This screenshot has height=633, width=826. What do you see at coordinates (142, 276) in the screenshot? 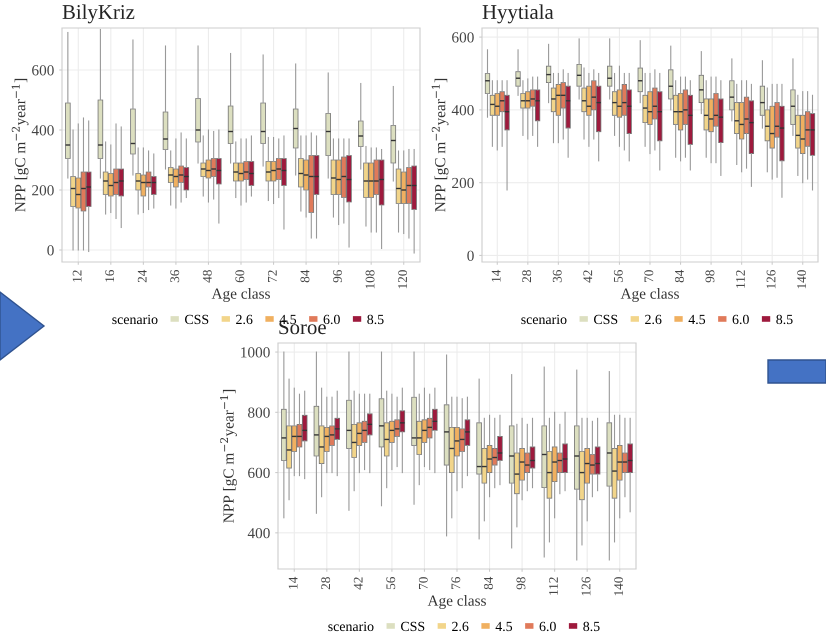
I see `x-tick-label: 24` at bounding box center [142, 276].